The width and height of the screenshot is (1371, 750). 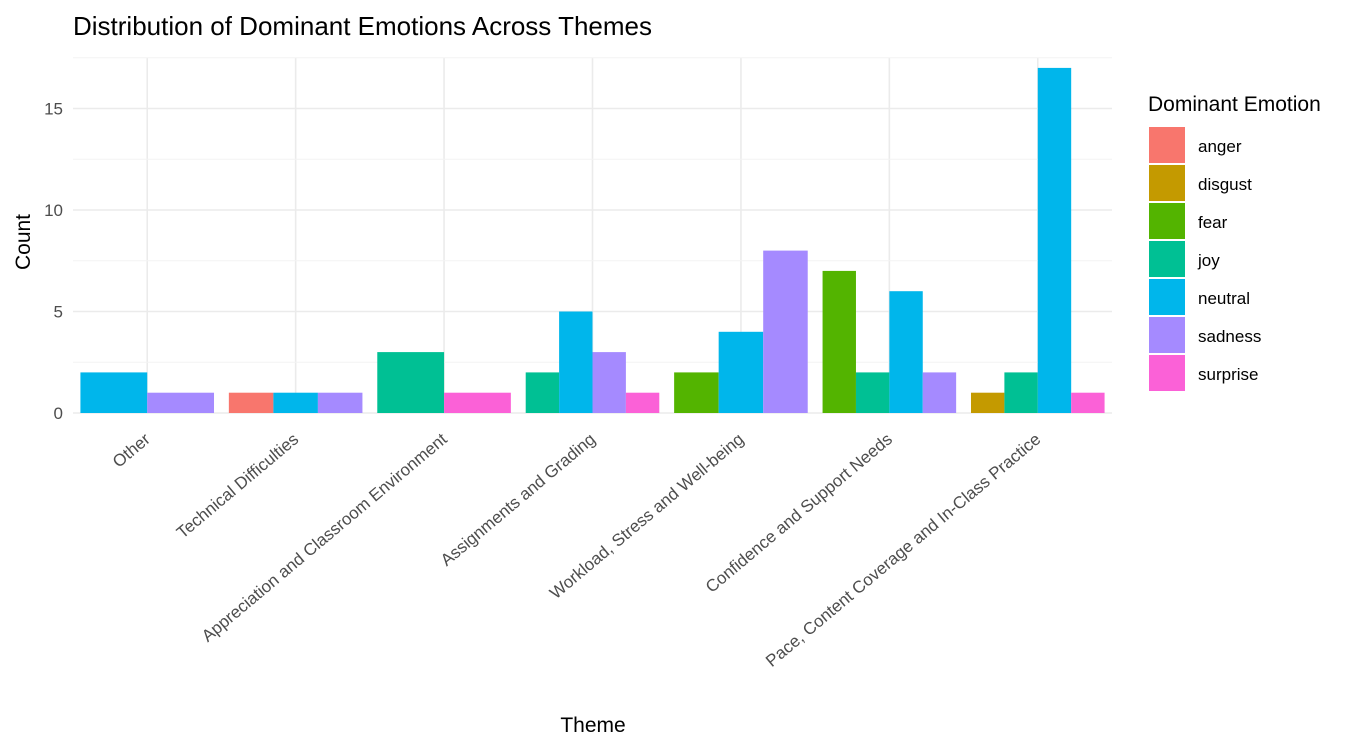 What do you see at coordinates (1167, 335) in the screenshot?
I see `legend-key-sadness` at bounding box center [1167, 335].